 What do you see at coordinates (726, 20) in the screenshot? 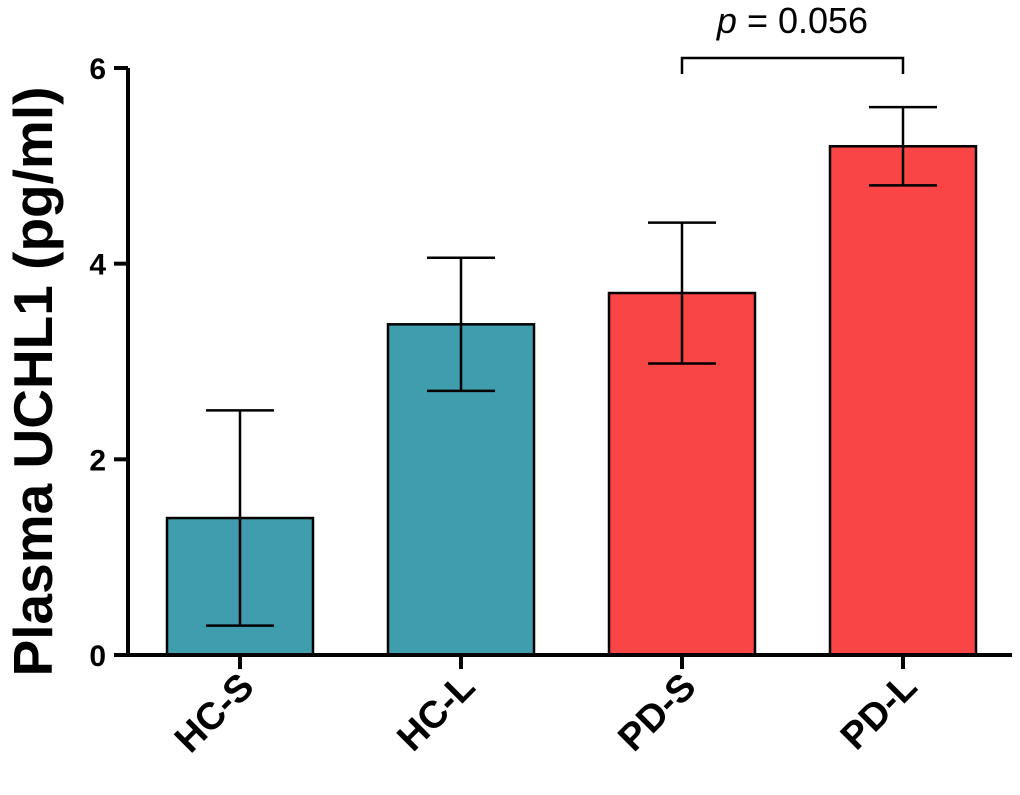
I see `p-symbol: p` at bounding box center [726, 20].